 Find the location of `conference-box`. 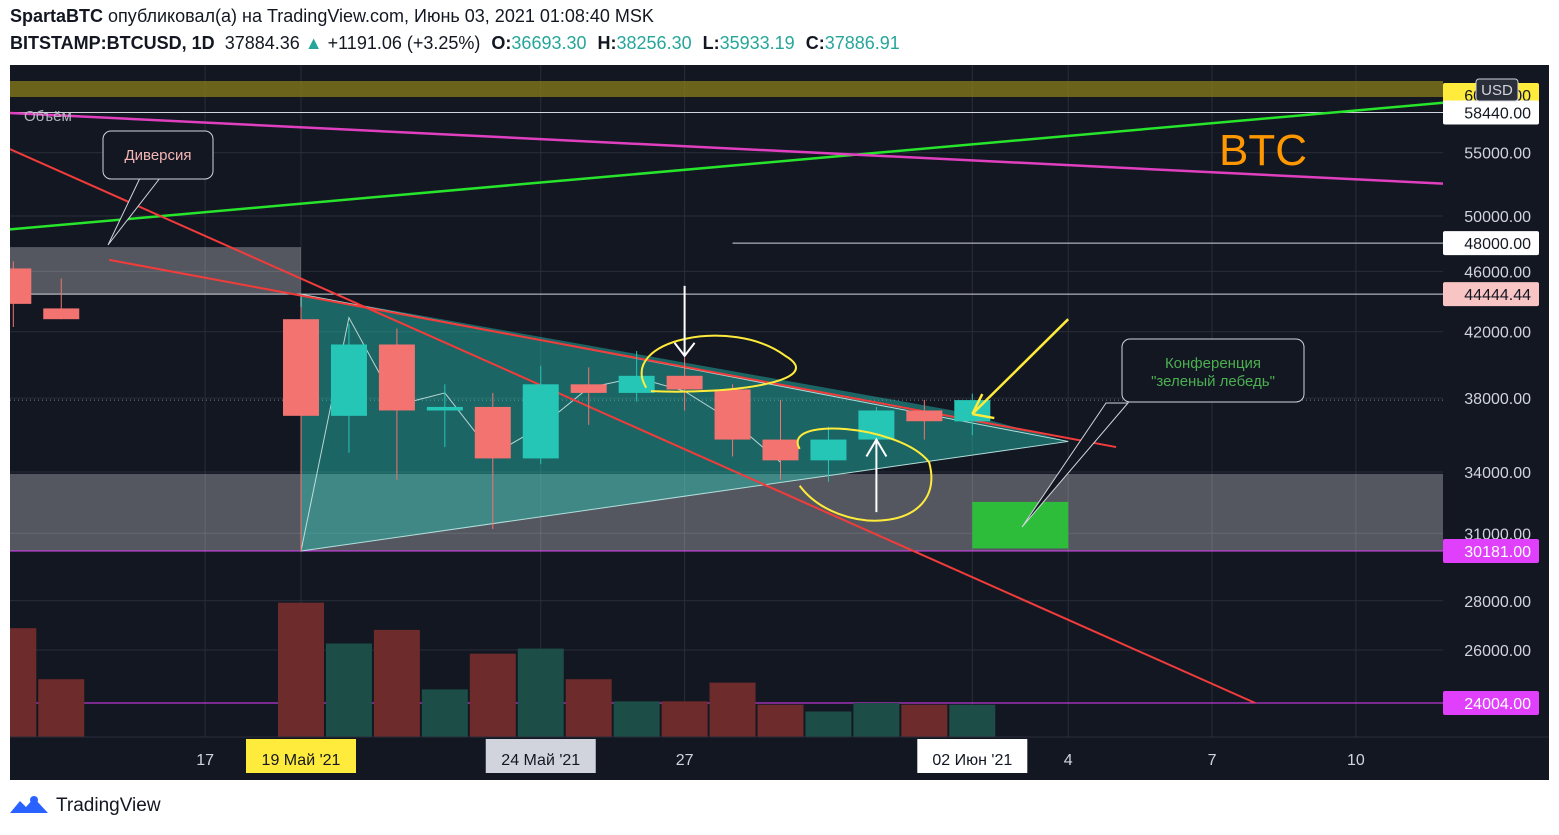

conference-box is located at coordinates (1020, 525).